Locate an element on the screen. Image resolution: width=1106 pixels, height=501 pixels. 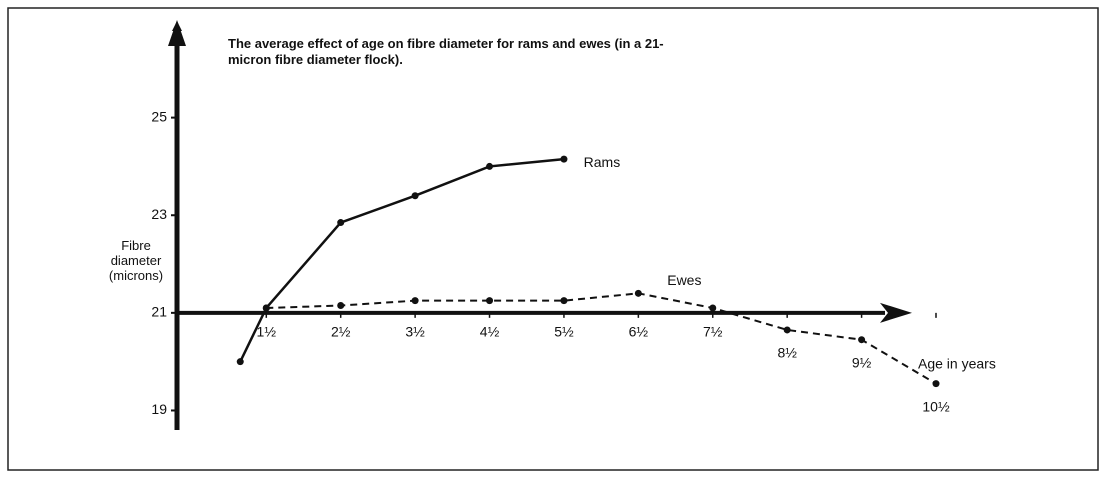
x-tick-label: 1½ is located at coordinates (267, 332).